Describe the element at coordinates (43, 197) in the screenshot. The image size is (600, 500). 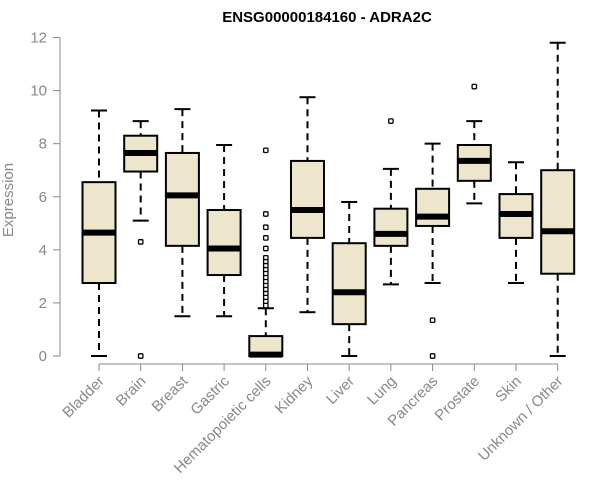
I see `y-tick-label: 6` at that location.